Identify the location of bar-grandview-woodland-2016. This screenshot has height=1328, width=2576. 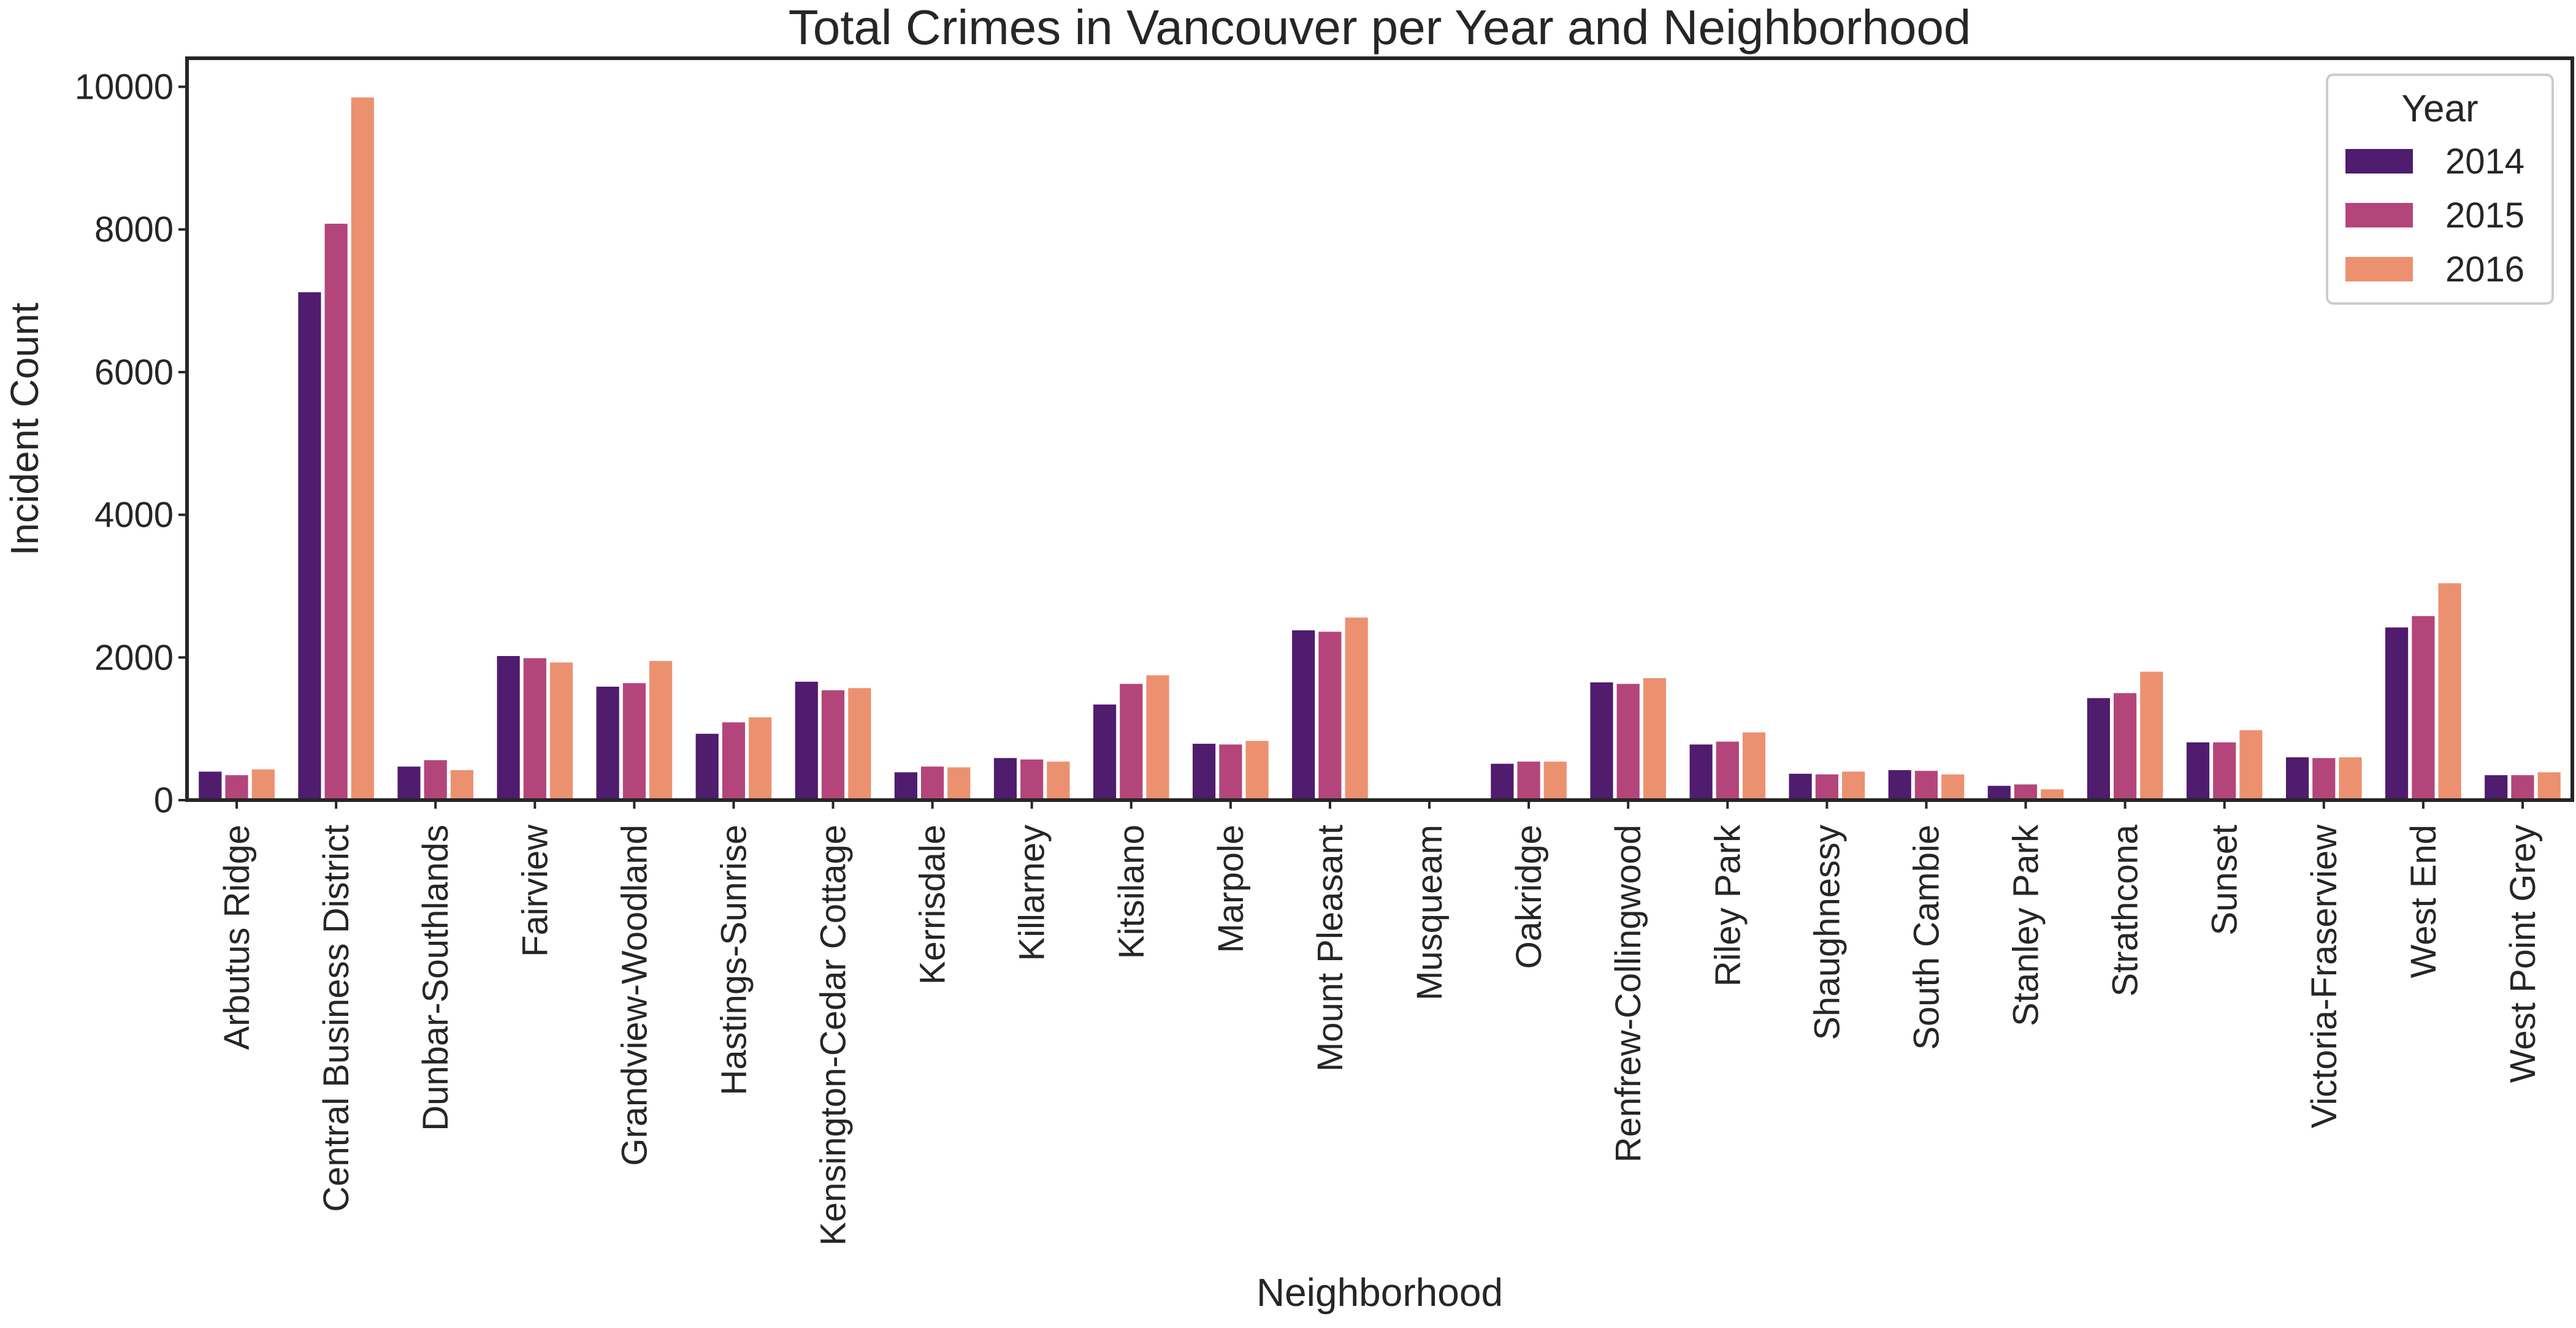
(661, 731).